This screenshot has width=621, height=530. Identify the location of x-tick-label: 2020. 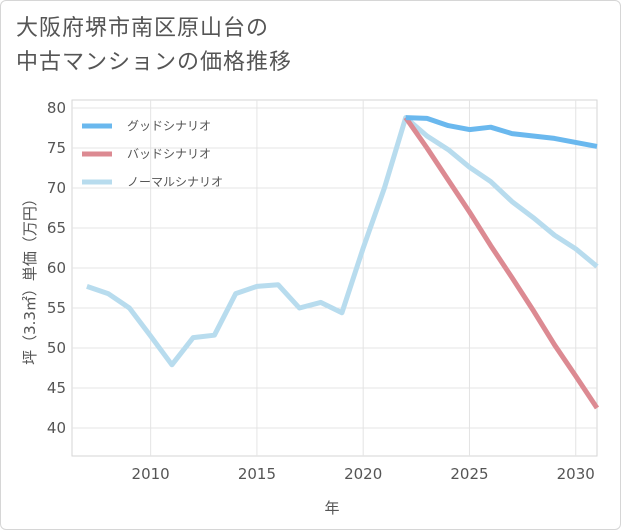
(363, 474).